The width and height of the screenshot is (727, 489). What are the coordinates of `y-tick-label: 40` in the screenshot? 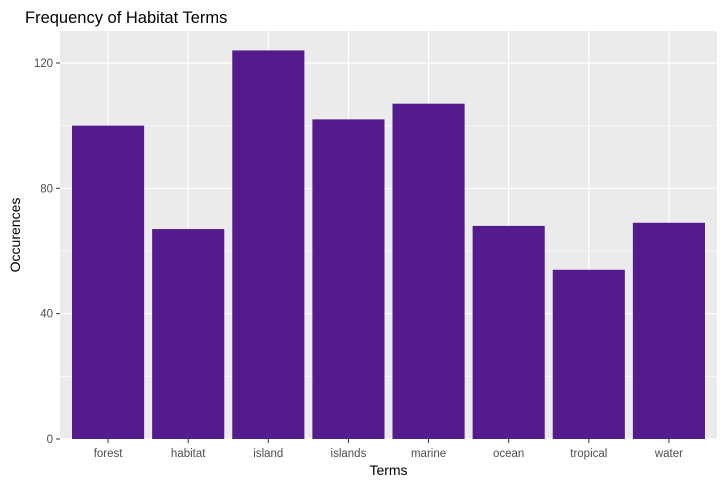 It's located at (46, 315).